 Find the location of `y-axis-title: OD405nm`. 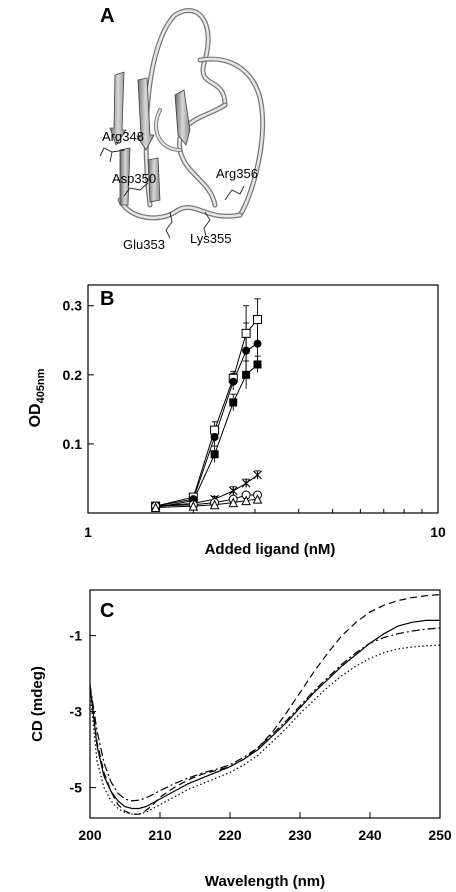

y-axis-title: OD405nm is located at coordinates (37, 397).